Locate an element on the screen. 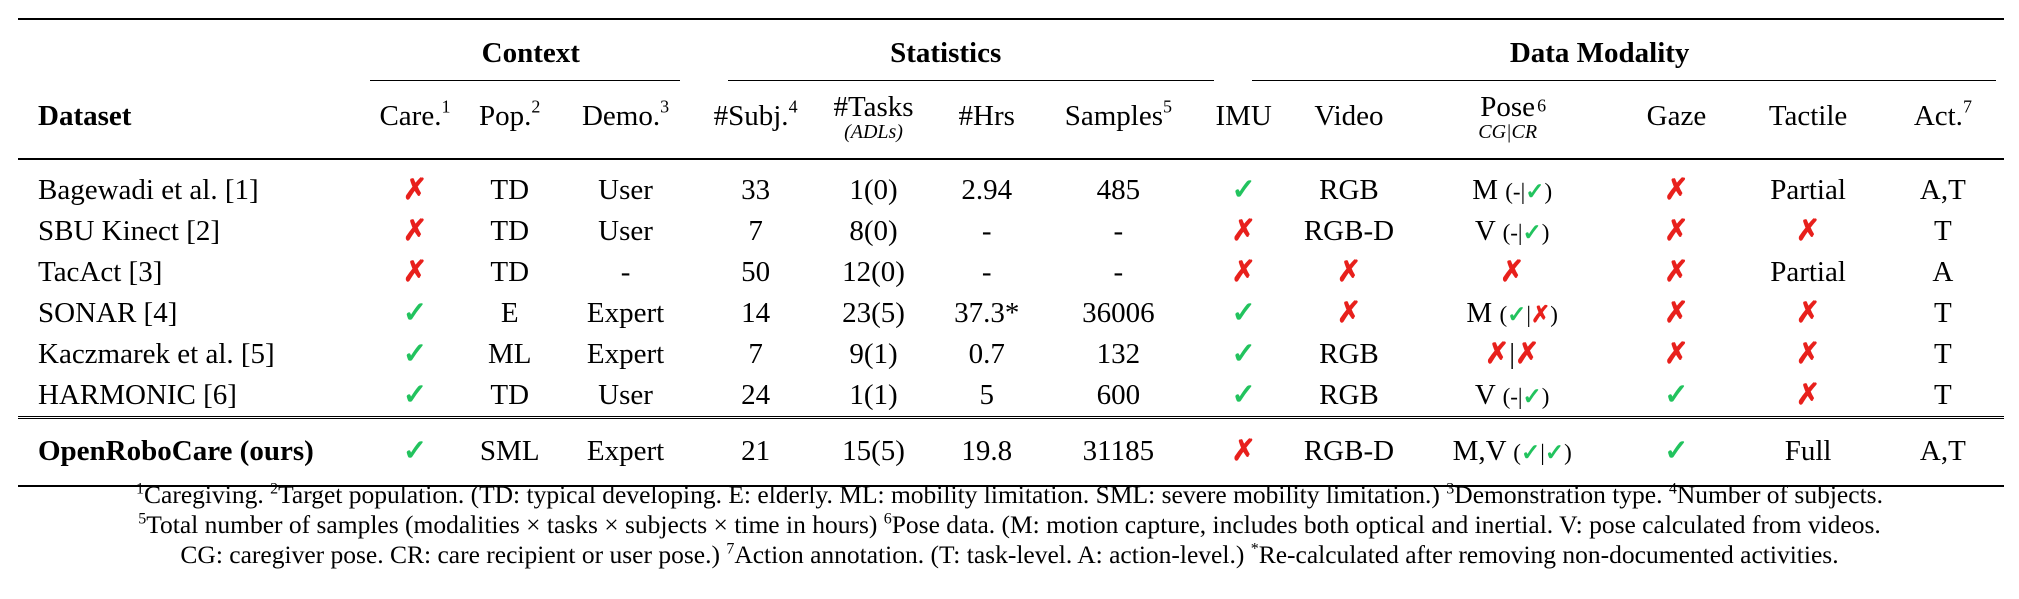 This screenshot has height=599, width=2019. statistics-group-rule is located at coordinates (971, 80).